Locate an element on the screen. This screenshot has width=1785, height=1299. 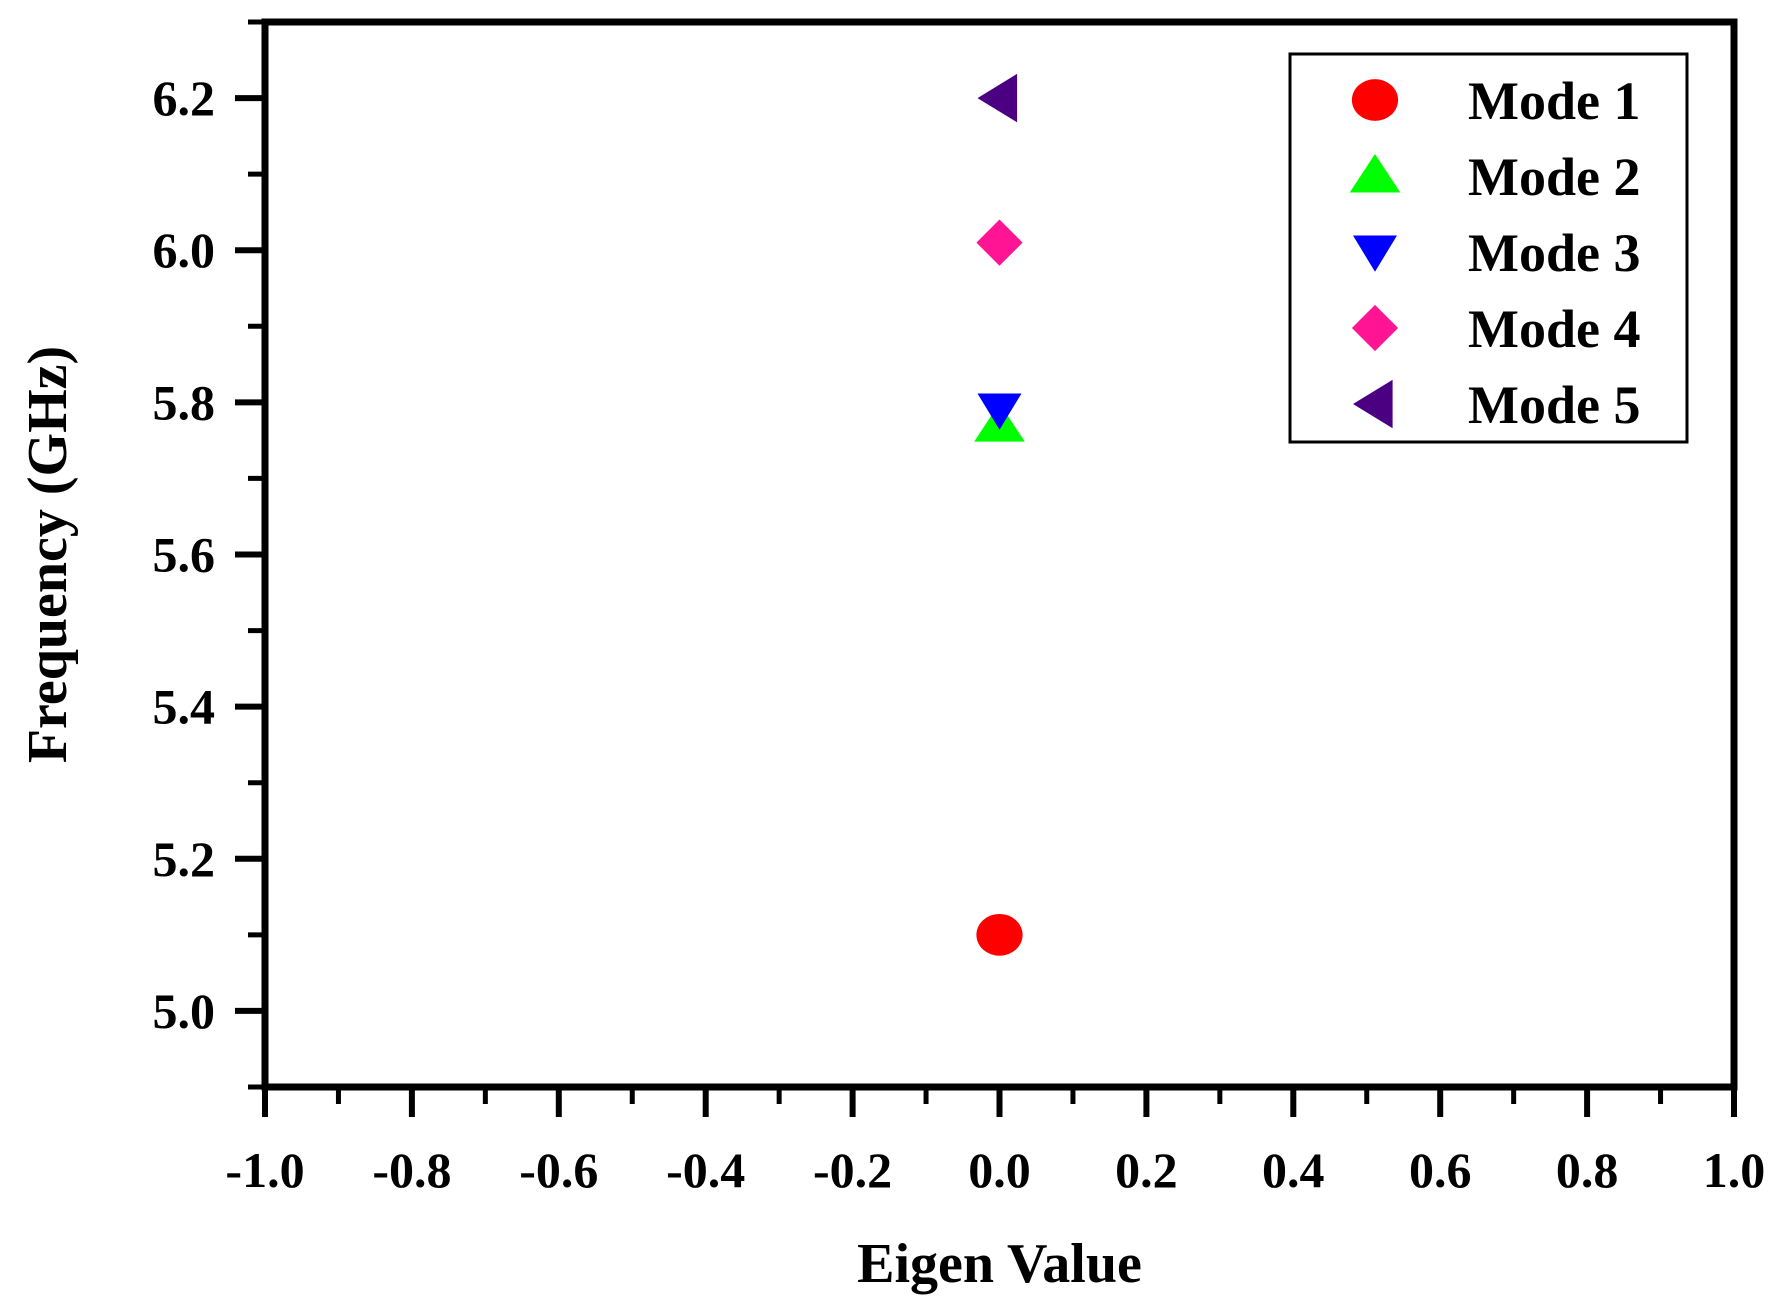
y-tick-label: 6.0 is located at coordinates (184, 250).